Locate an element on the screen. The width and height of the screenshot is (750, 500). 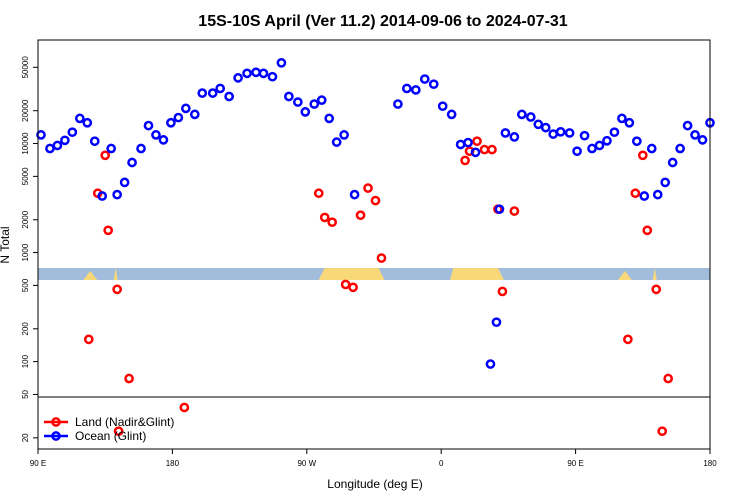
legend: Land (Nadir&Glint)Ocean (Glint) is located at coordinates (109, 429).